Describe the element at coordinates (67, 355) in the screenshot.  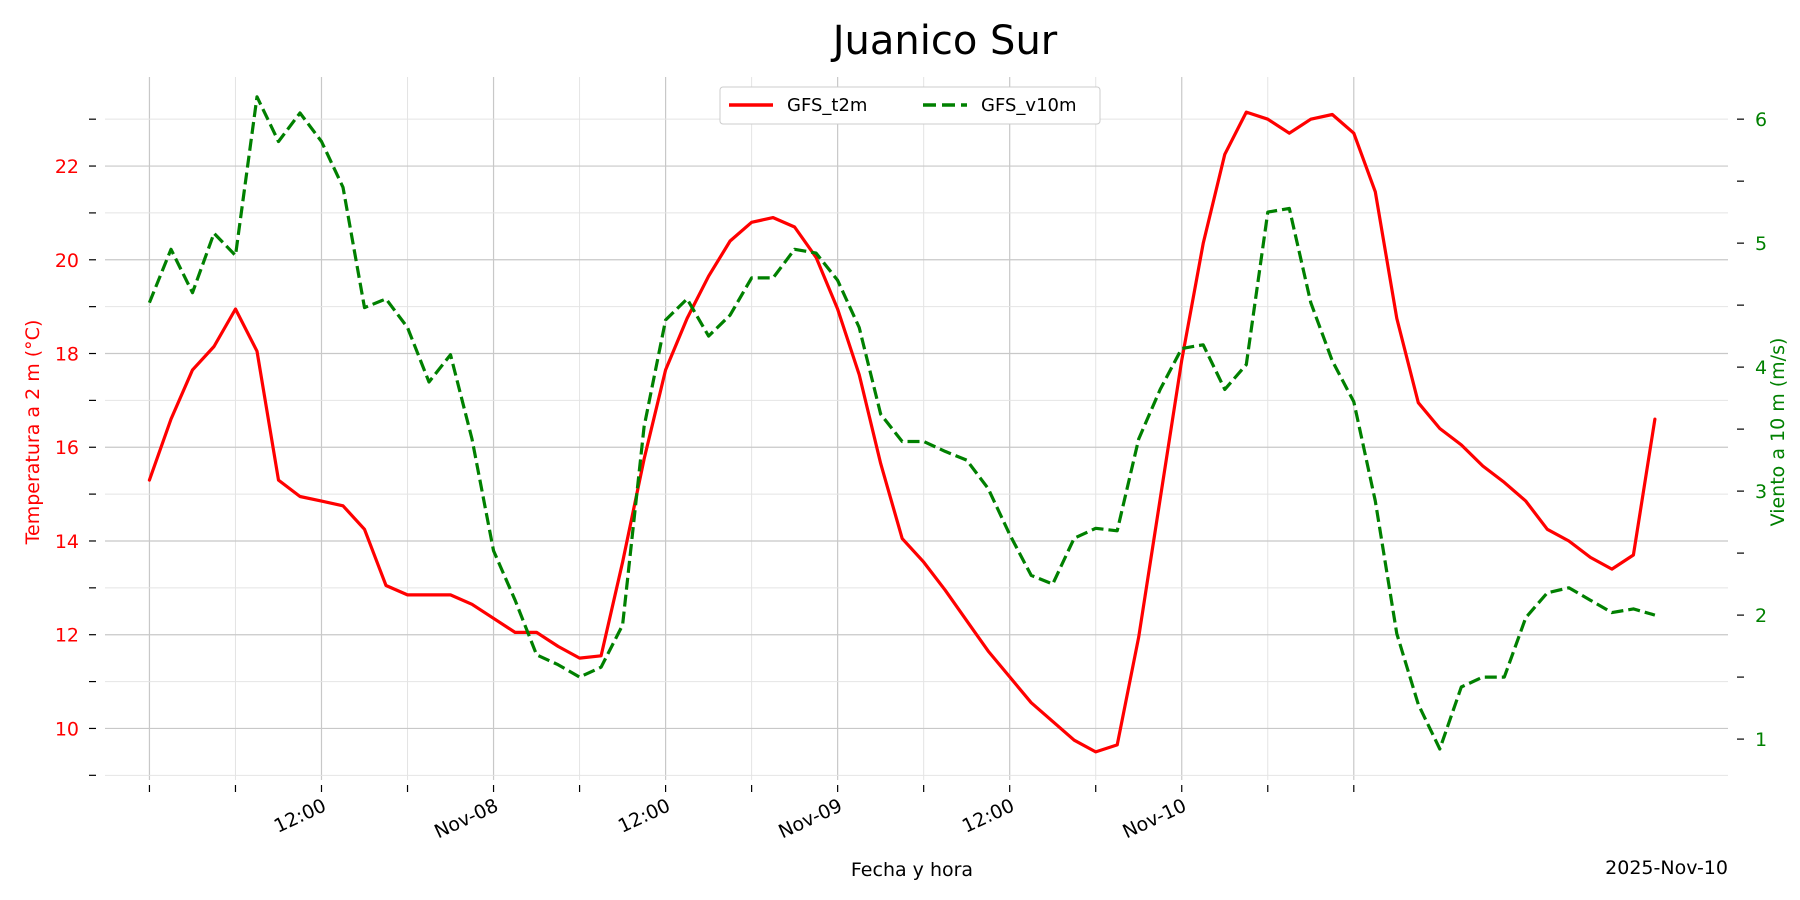
I see `y-left-tick-label: 18` at that location.